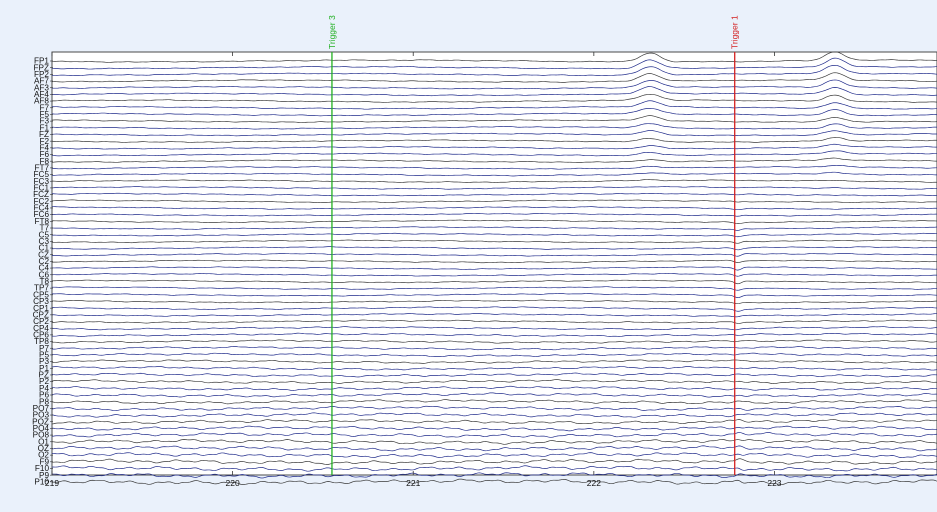 The height and width of the screenshot is (512, 937). I want to click on channel-label: CP3, so click(41, 301).